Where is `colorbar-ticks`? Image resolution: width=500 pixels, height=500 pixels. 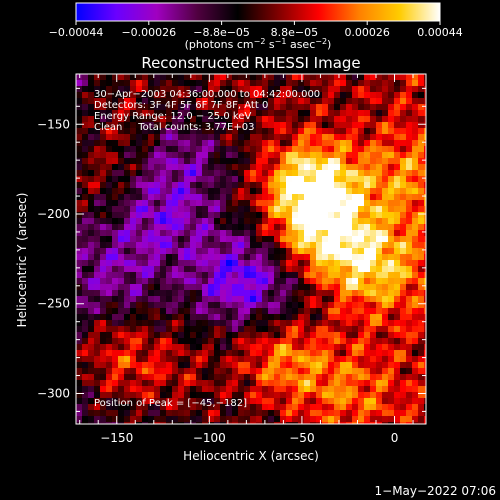 colorbar-ticks is located at coordinates (258, 23).